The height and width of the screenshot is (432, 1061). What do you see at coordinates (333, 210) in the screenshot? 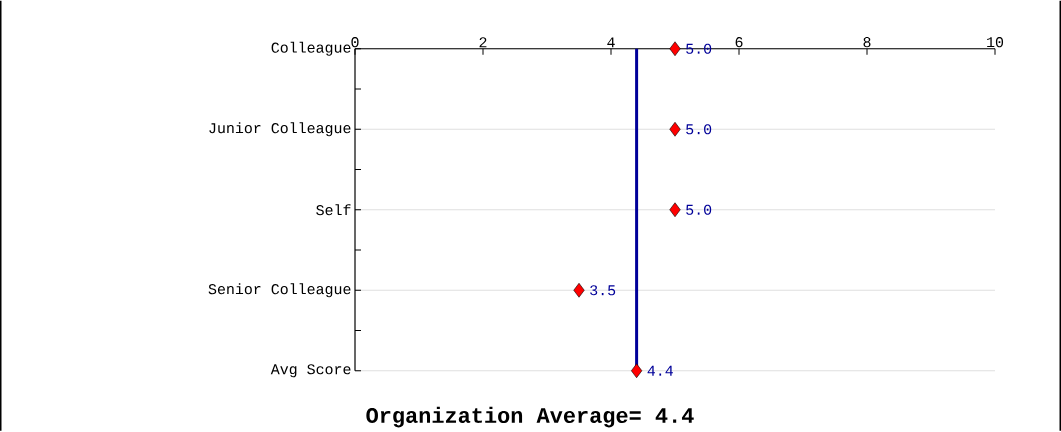
I see `y-tick-label: Self` at bounding box center [333, 210].